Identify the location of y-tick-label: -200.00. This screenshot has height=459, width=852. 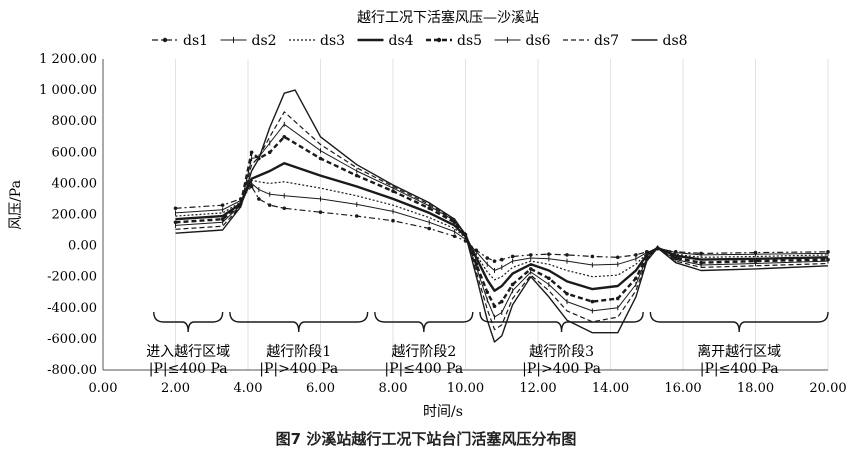
(72, 277).